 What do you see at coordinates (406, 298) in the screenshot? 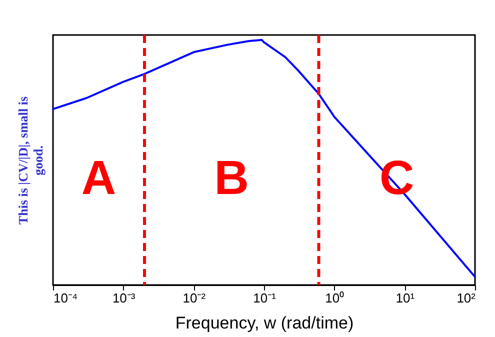
I see `x-tick-label: 10¹` at bounding box center [406, 298].